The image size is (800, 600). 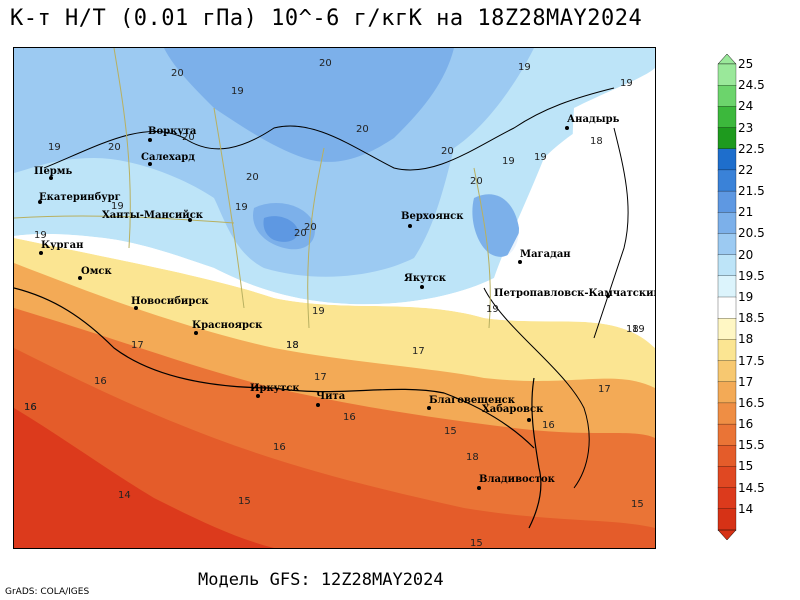 I want to click on legend-tick-label: 22.5, so click(x=751, y=148).